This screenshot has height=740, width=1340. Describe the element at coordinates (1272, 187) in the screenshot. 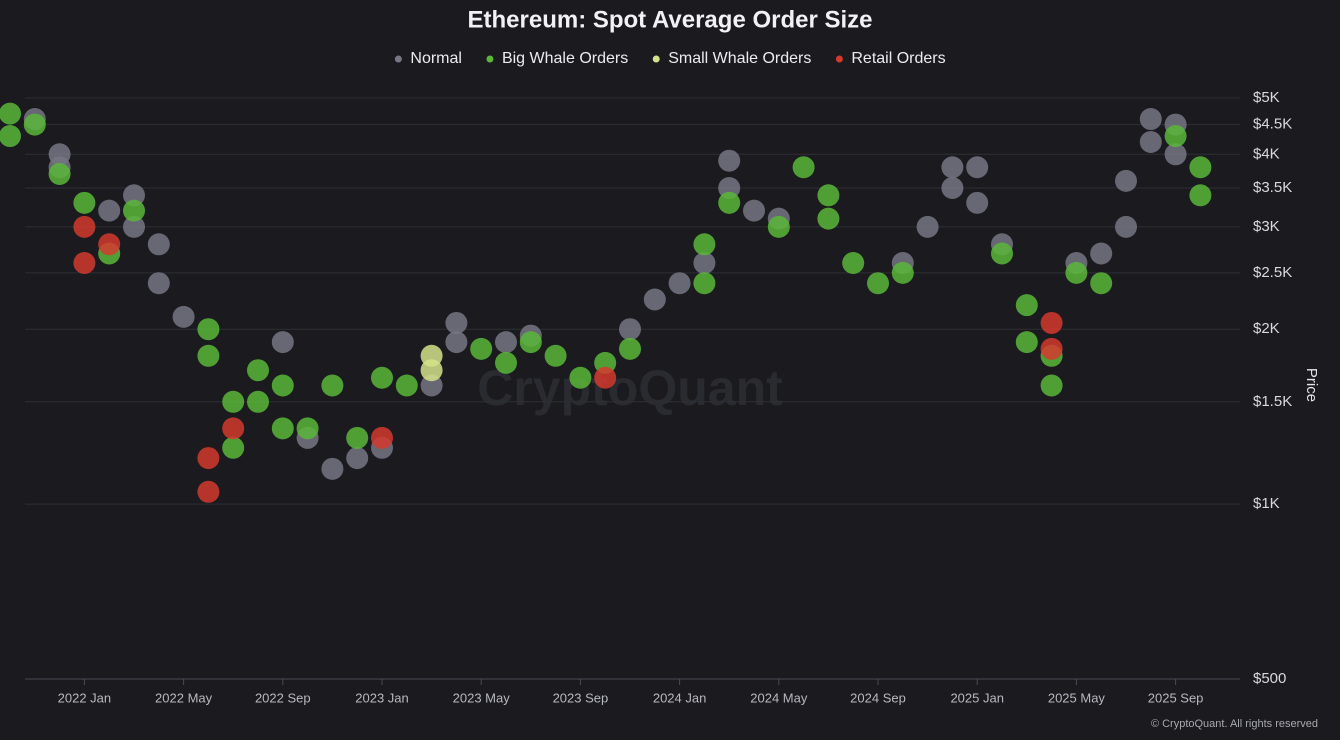

I see `y-tick-label: $3.5K` at that location.